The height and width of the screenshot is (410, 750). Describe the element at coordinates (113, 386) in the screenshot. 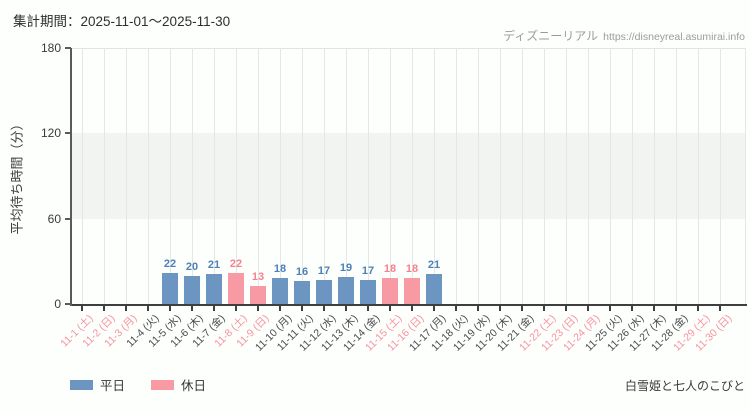

I see `legend-weekday-label: 平日` at that location.